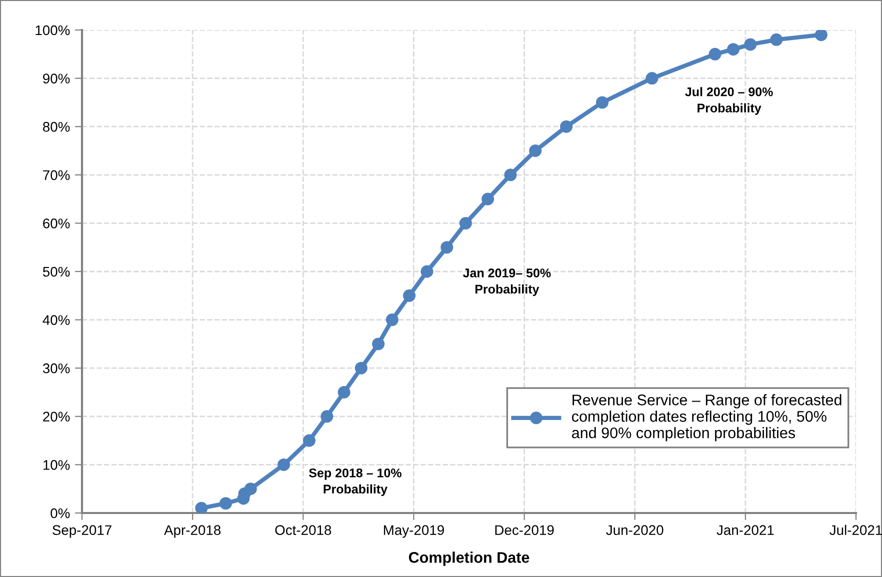 This screenshot has height=577, width=882. Describe the element at coordinates (56, 271) in the screenshot. I see `y-tick-label: 50%` at that location.